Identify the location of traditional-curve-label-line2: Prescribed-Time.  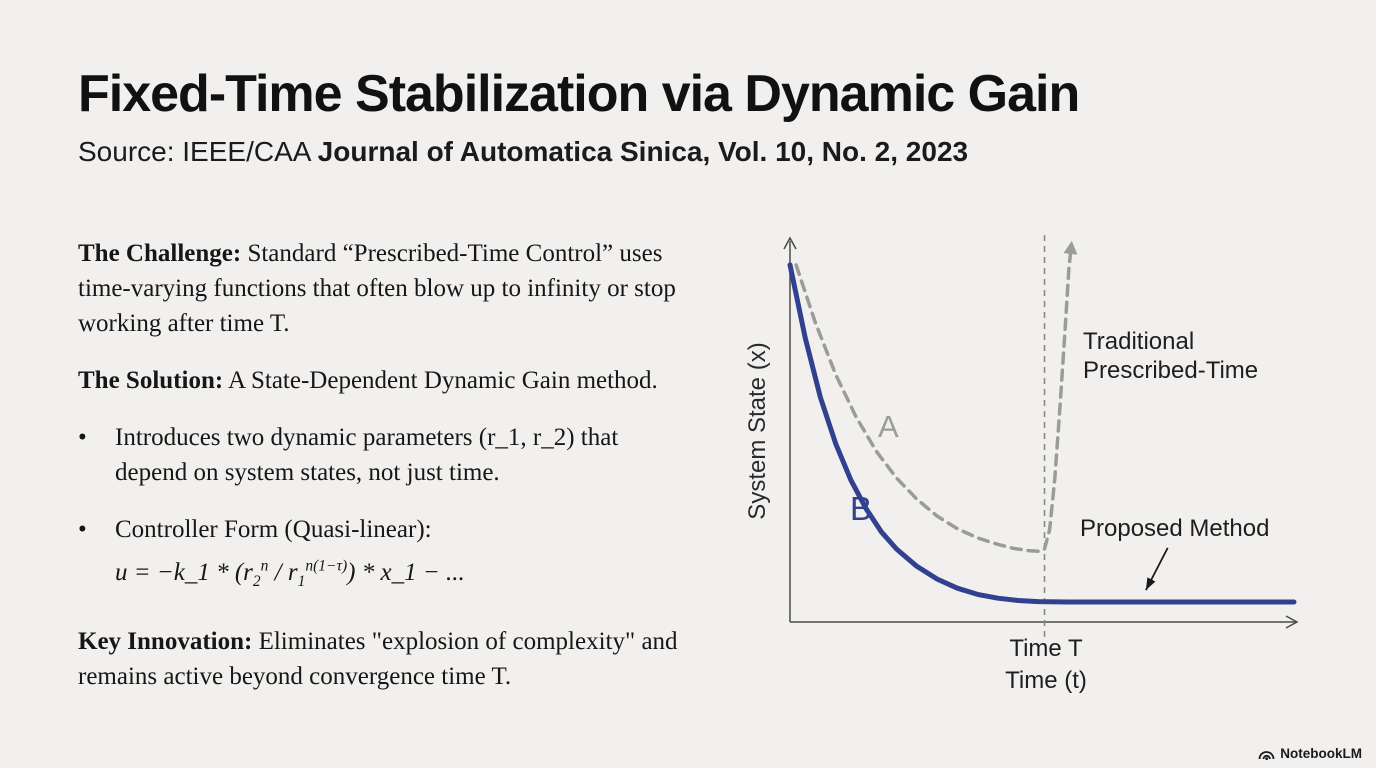
(1171, 370).